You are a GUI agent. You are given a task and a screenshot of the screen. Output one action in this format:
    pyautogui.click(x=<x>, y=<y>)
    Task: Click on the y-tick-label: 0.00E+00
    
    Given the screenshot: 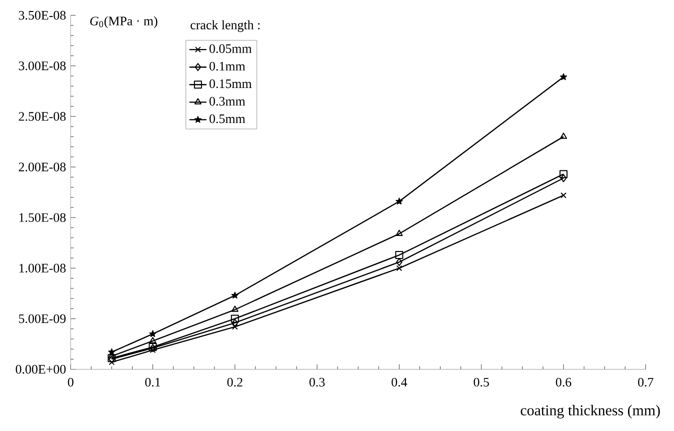 What is the action you would take?
    pyautogui.click(x=41, y=369)
    